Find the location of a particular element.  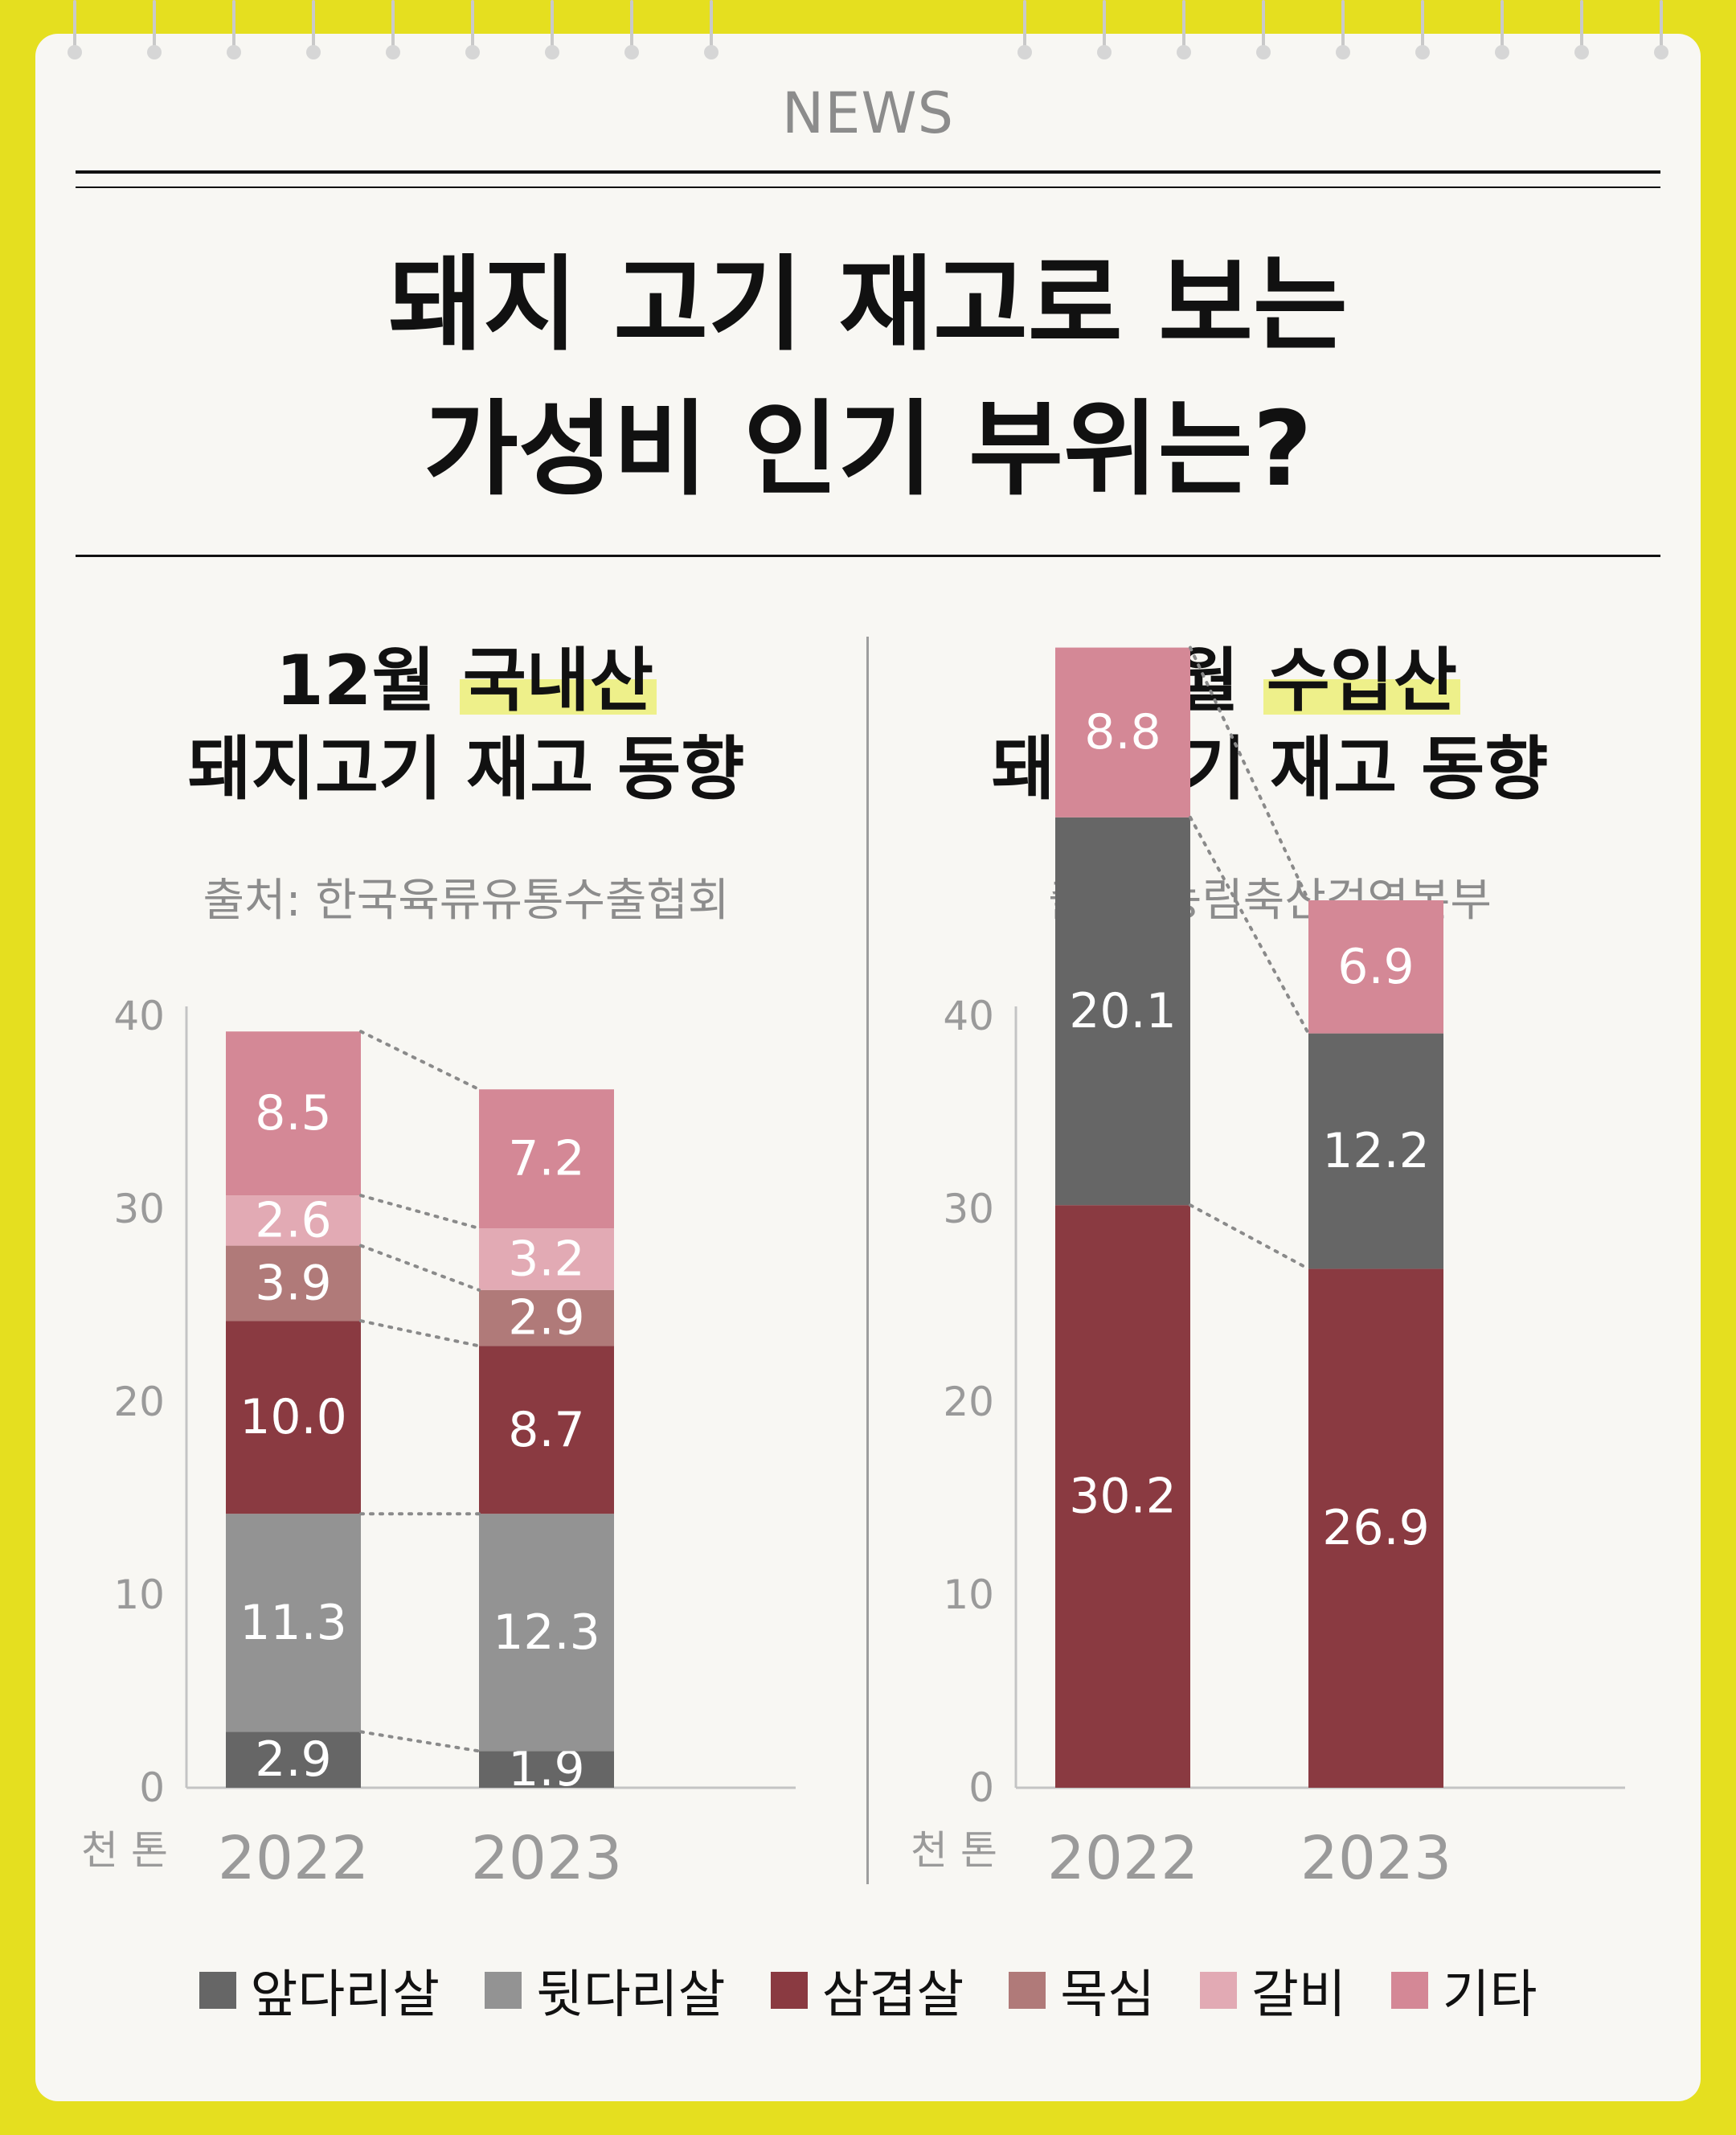

panel-divider is located at coordinates (867, 1260).